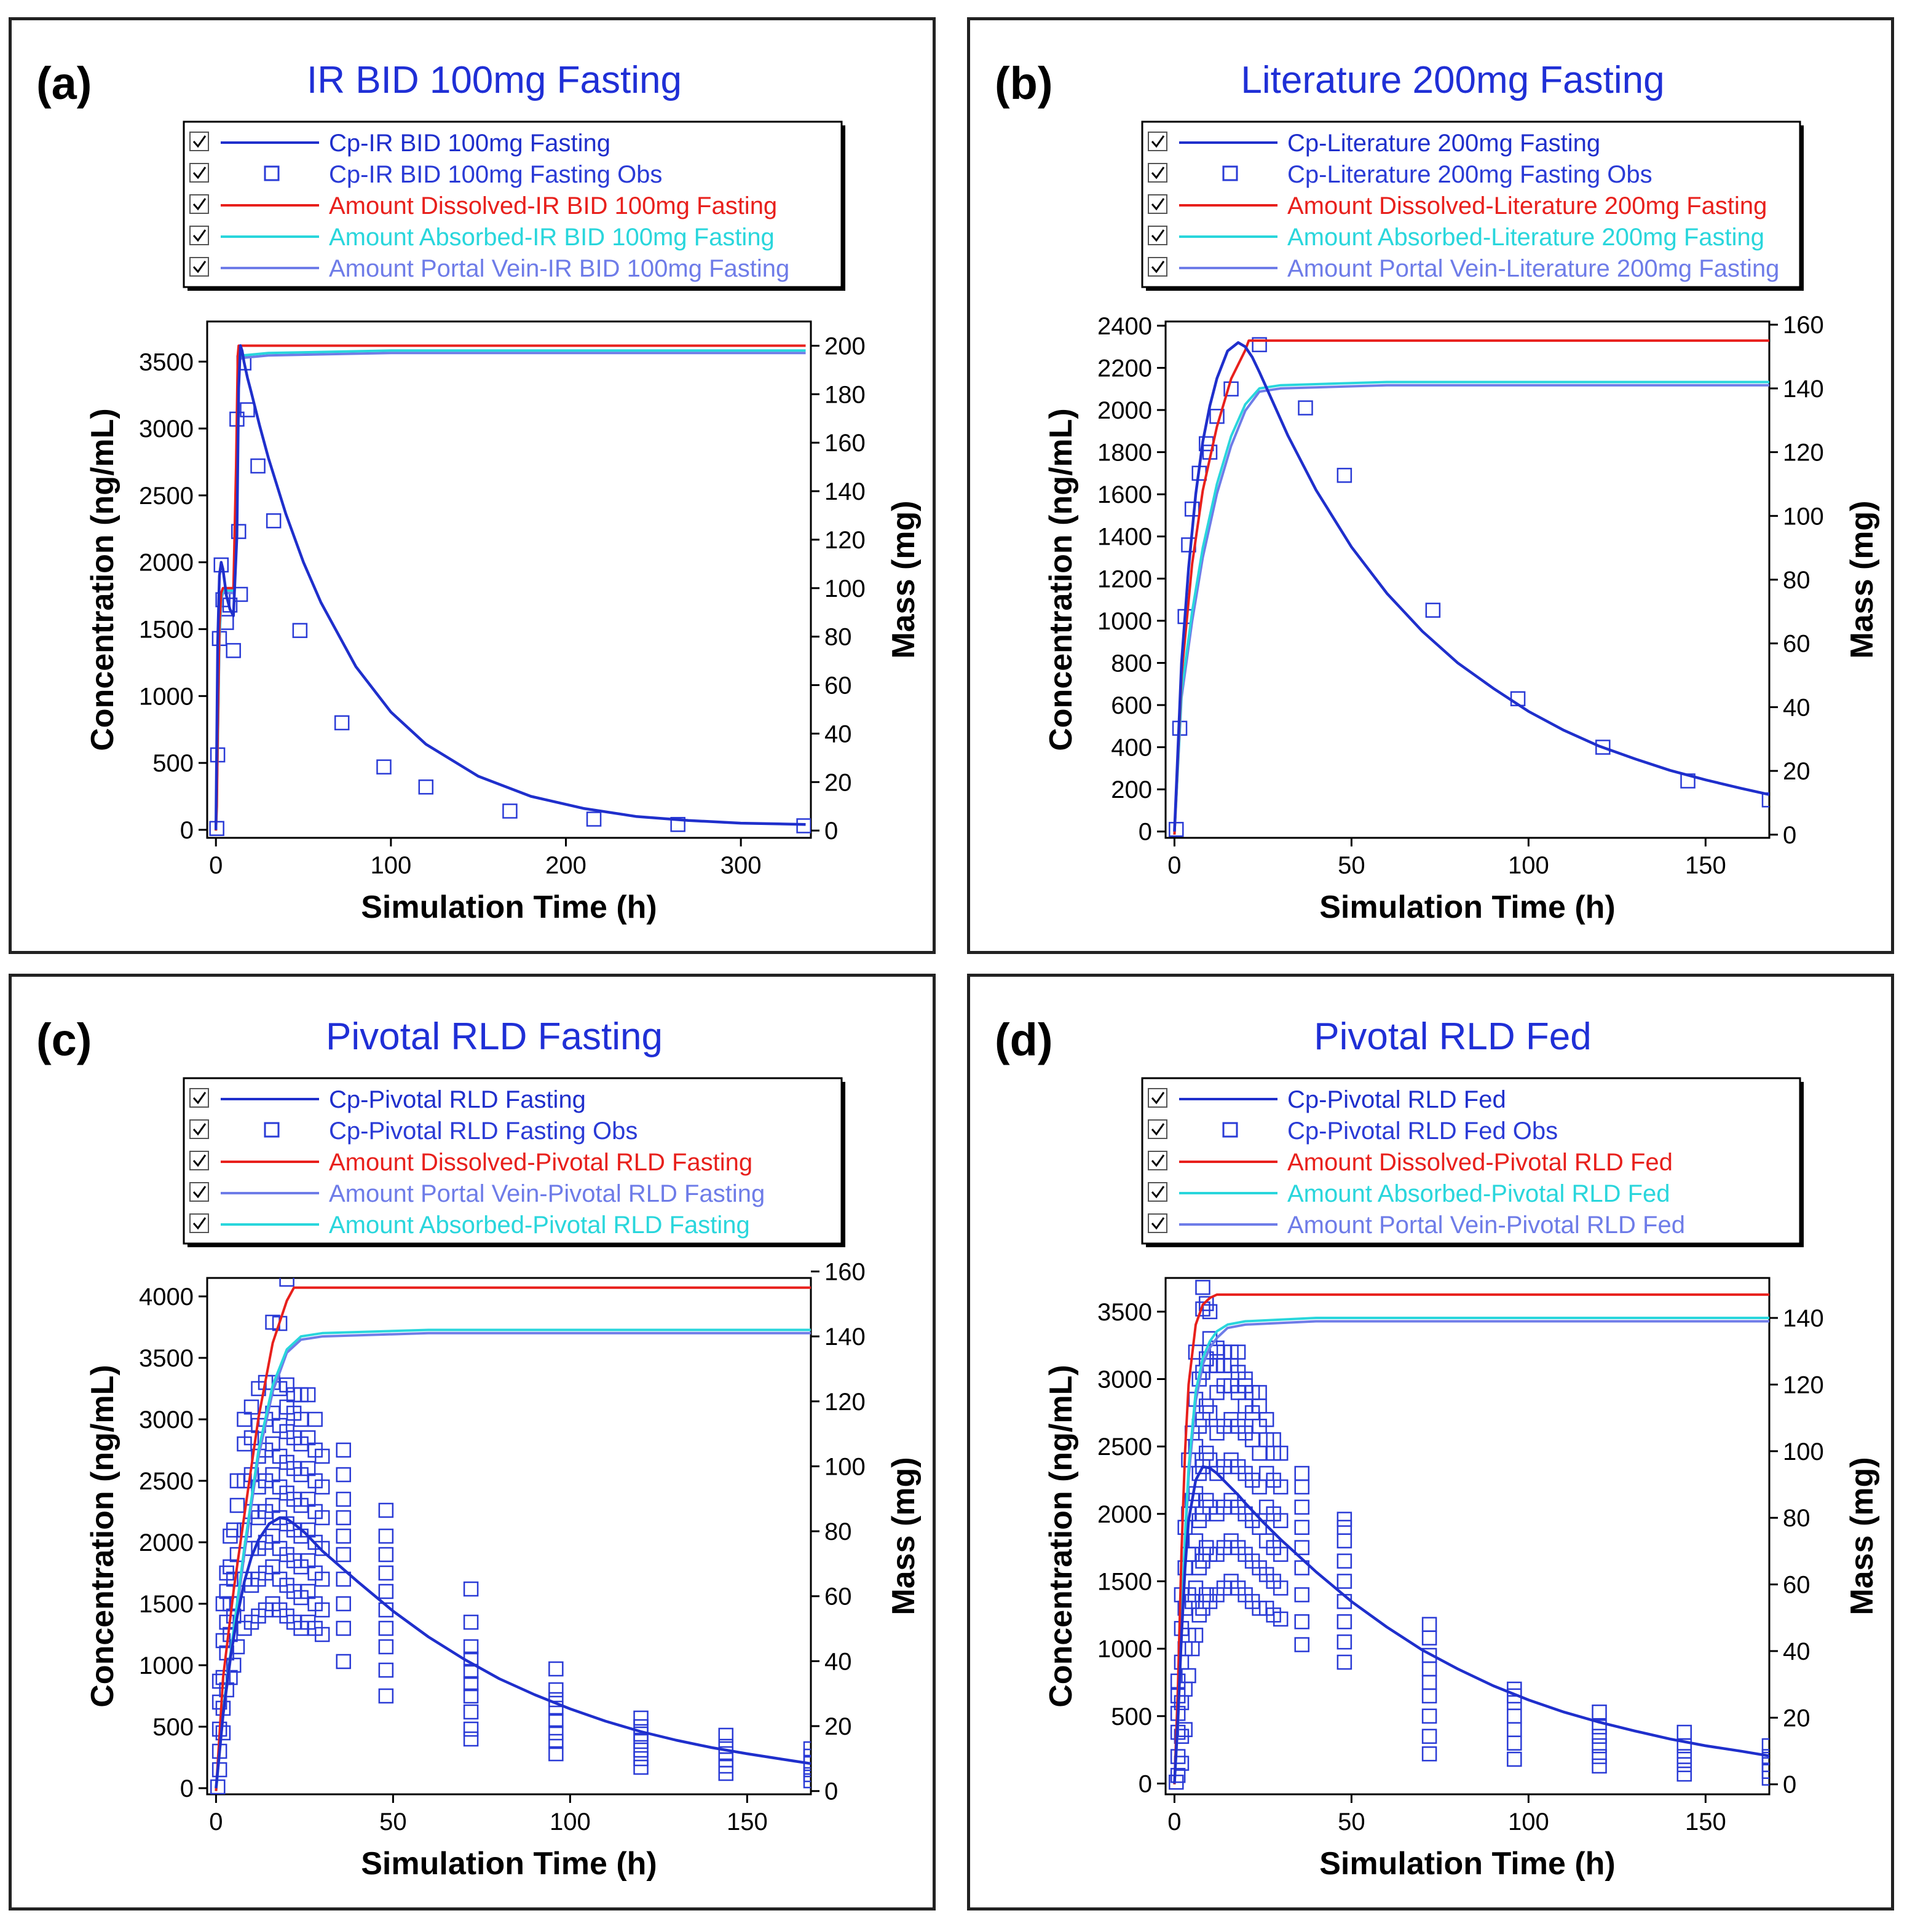  What do you see at coordinates (845, 491) in the screenshot?
I see `y2-tick-label: 140` at bounding box center [845, 491].